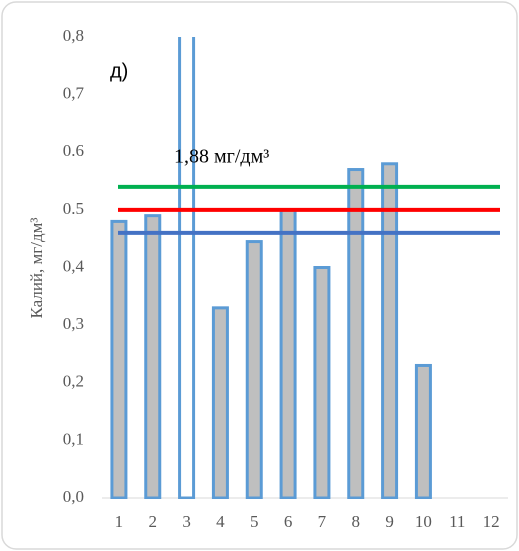 The height and width of the screenshot is (551, 519). What do you see at coordinates (491, 521) in the screenshot?
I see `x-tick-label: 12` at bounding box center [491, 521].